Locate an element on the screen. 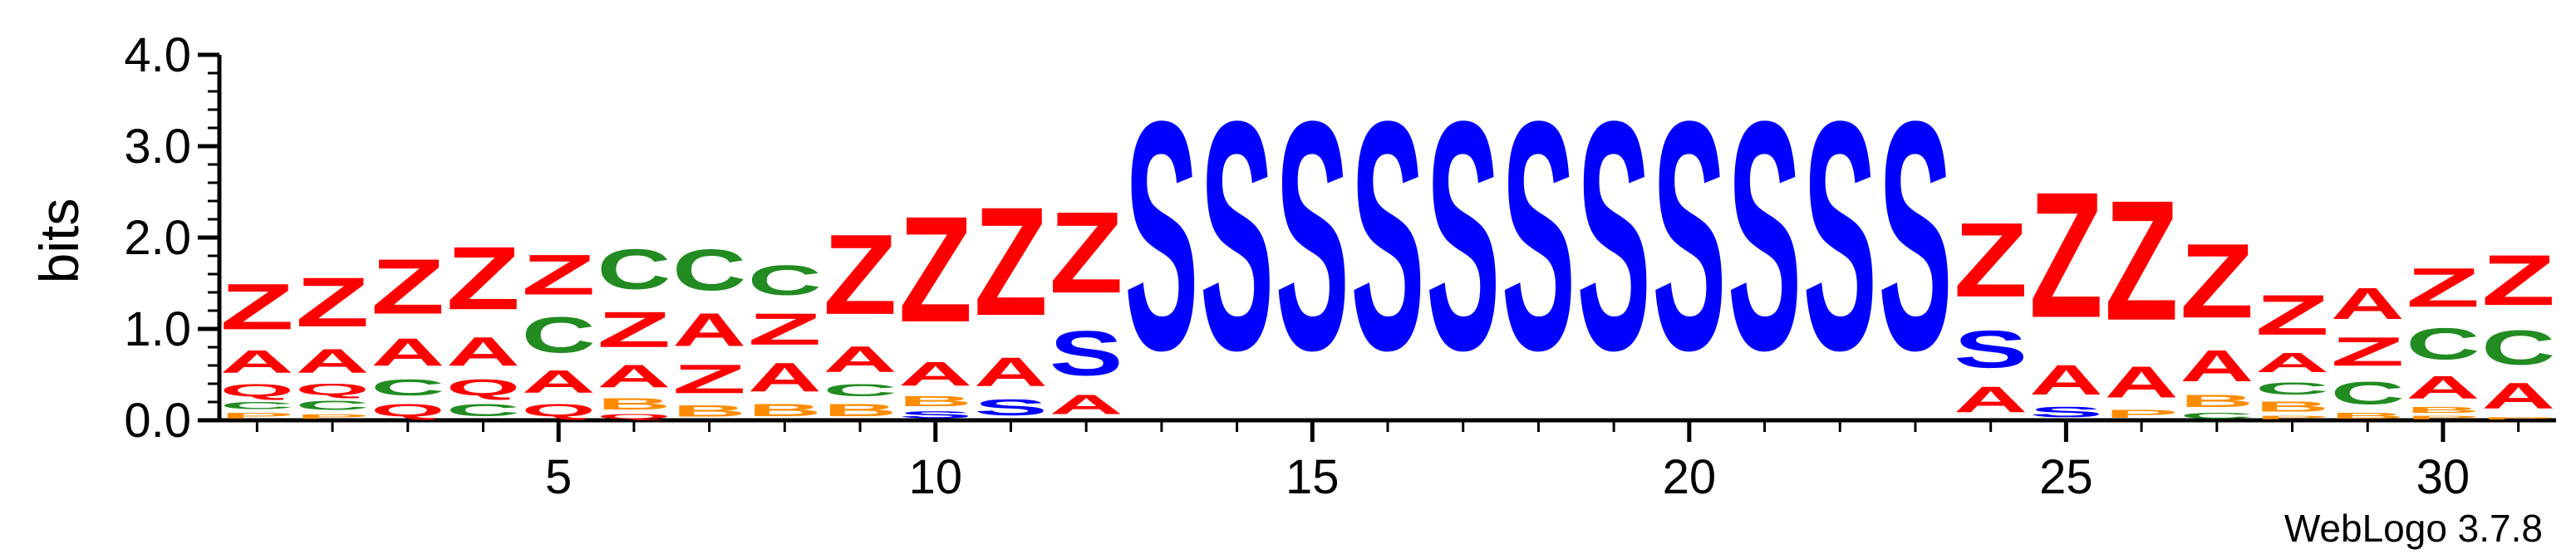 Image resolution: width=2576 pixels, height=554 pixels. y-tick-label: 0.0 is located at coordinates (157, 421).